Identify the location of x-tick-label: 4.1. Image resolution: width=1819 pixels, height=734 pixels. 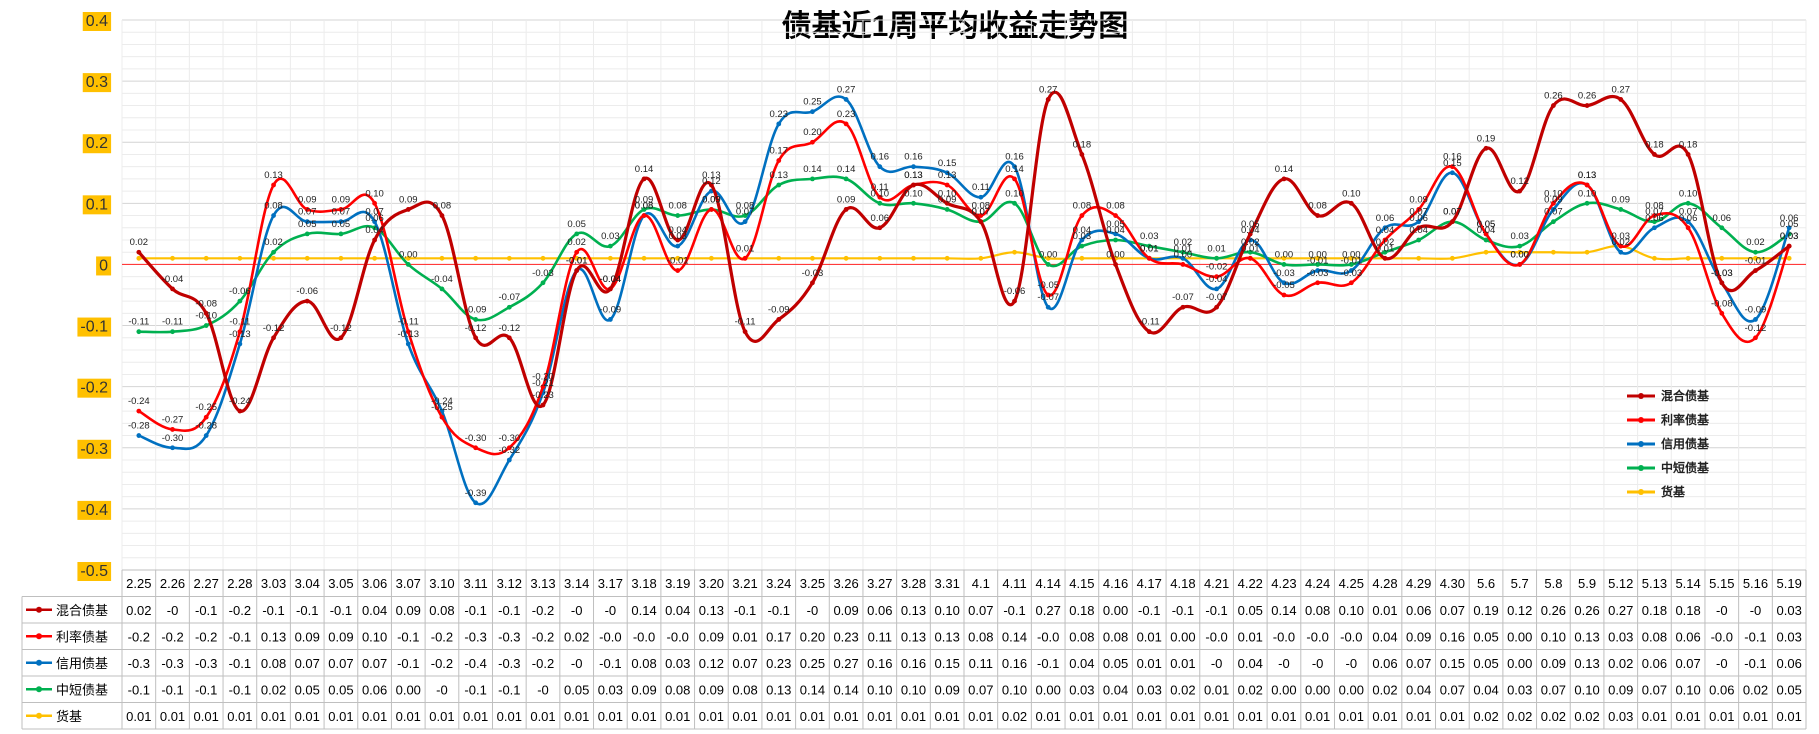
(981, 583).